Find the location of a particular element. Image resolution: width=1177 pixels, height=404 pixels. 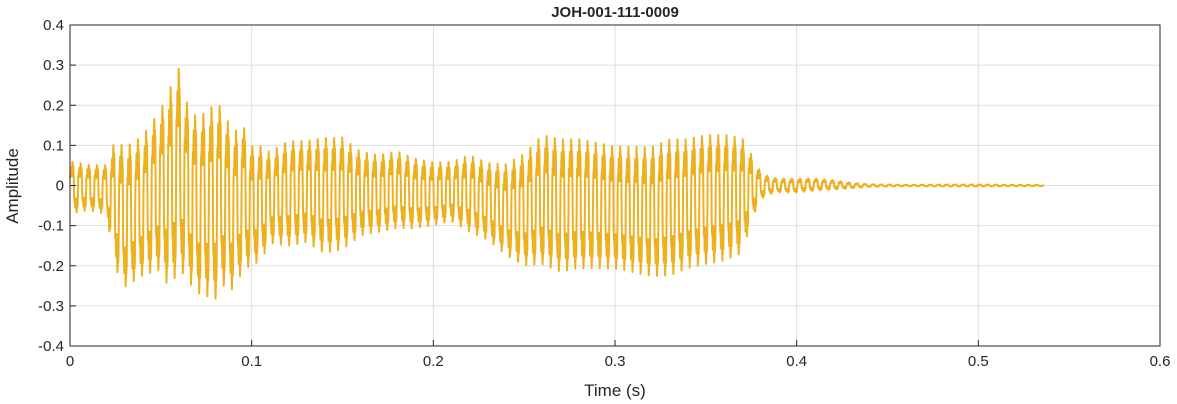

y-tick-label: -0.3 is located at coordinates (51, 306).